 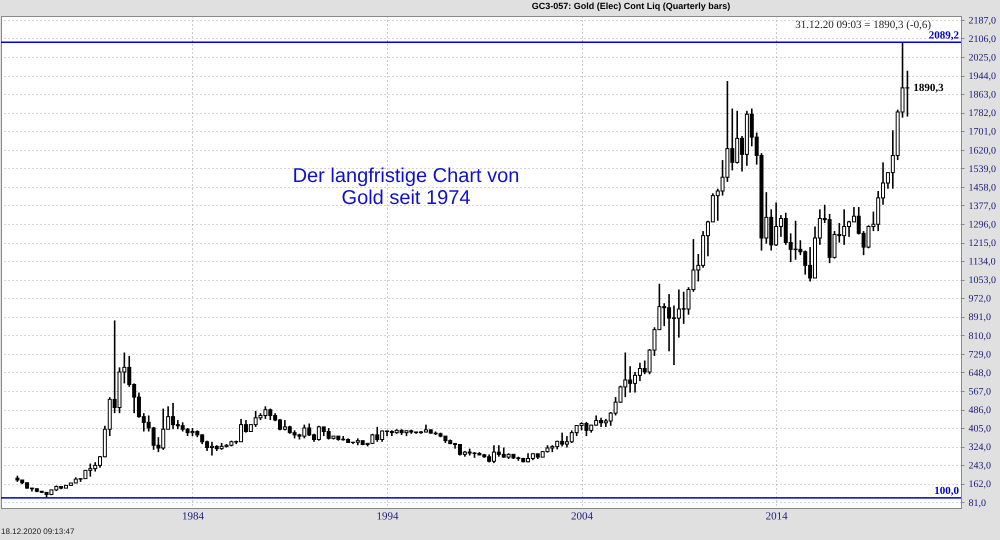 I want to click on ref-line-label: 2089,2, so click(x=944, y=35).